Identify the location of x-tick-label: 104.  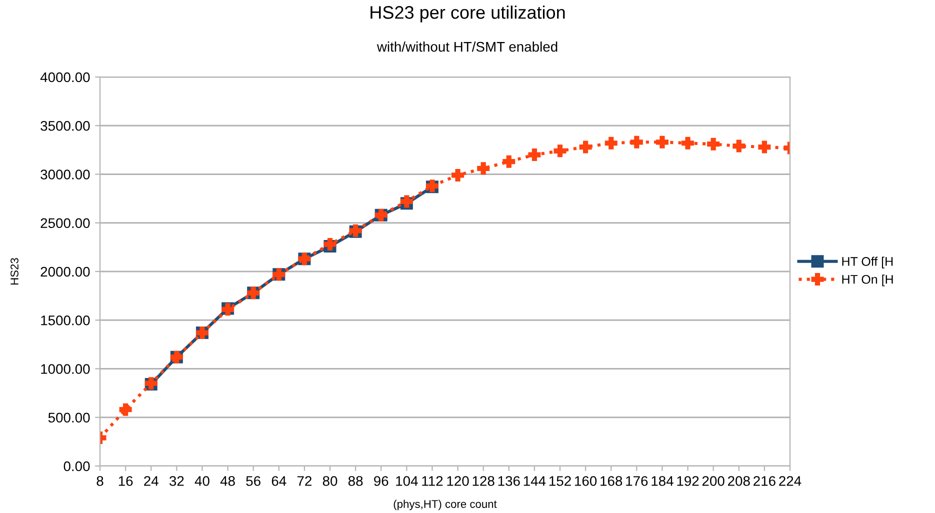
(407, 481).